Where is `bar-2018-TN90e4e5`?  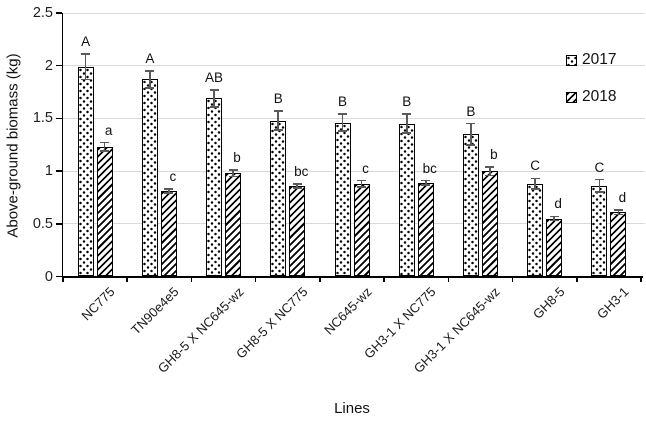 bar-2018-TN90e4e5 is located at coordinates (168, 234).